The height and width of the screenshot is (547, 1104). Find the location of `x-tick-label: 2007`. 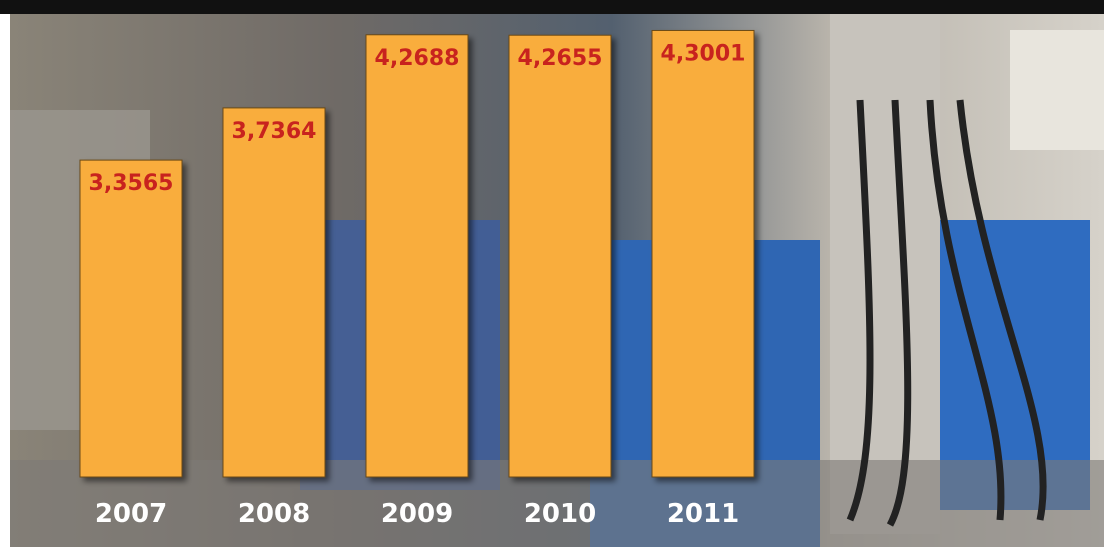

x-tick-label: 2007 is located at coordinates (131, 514).